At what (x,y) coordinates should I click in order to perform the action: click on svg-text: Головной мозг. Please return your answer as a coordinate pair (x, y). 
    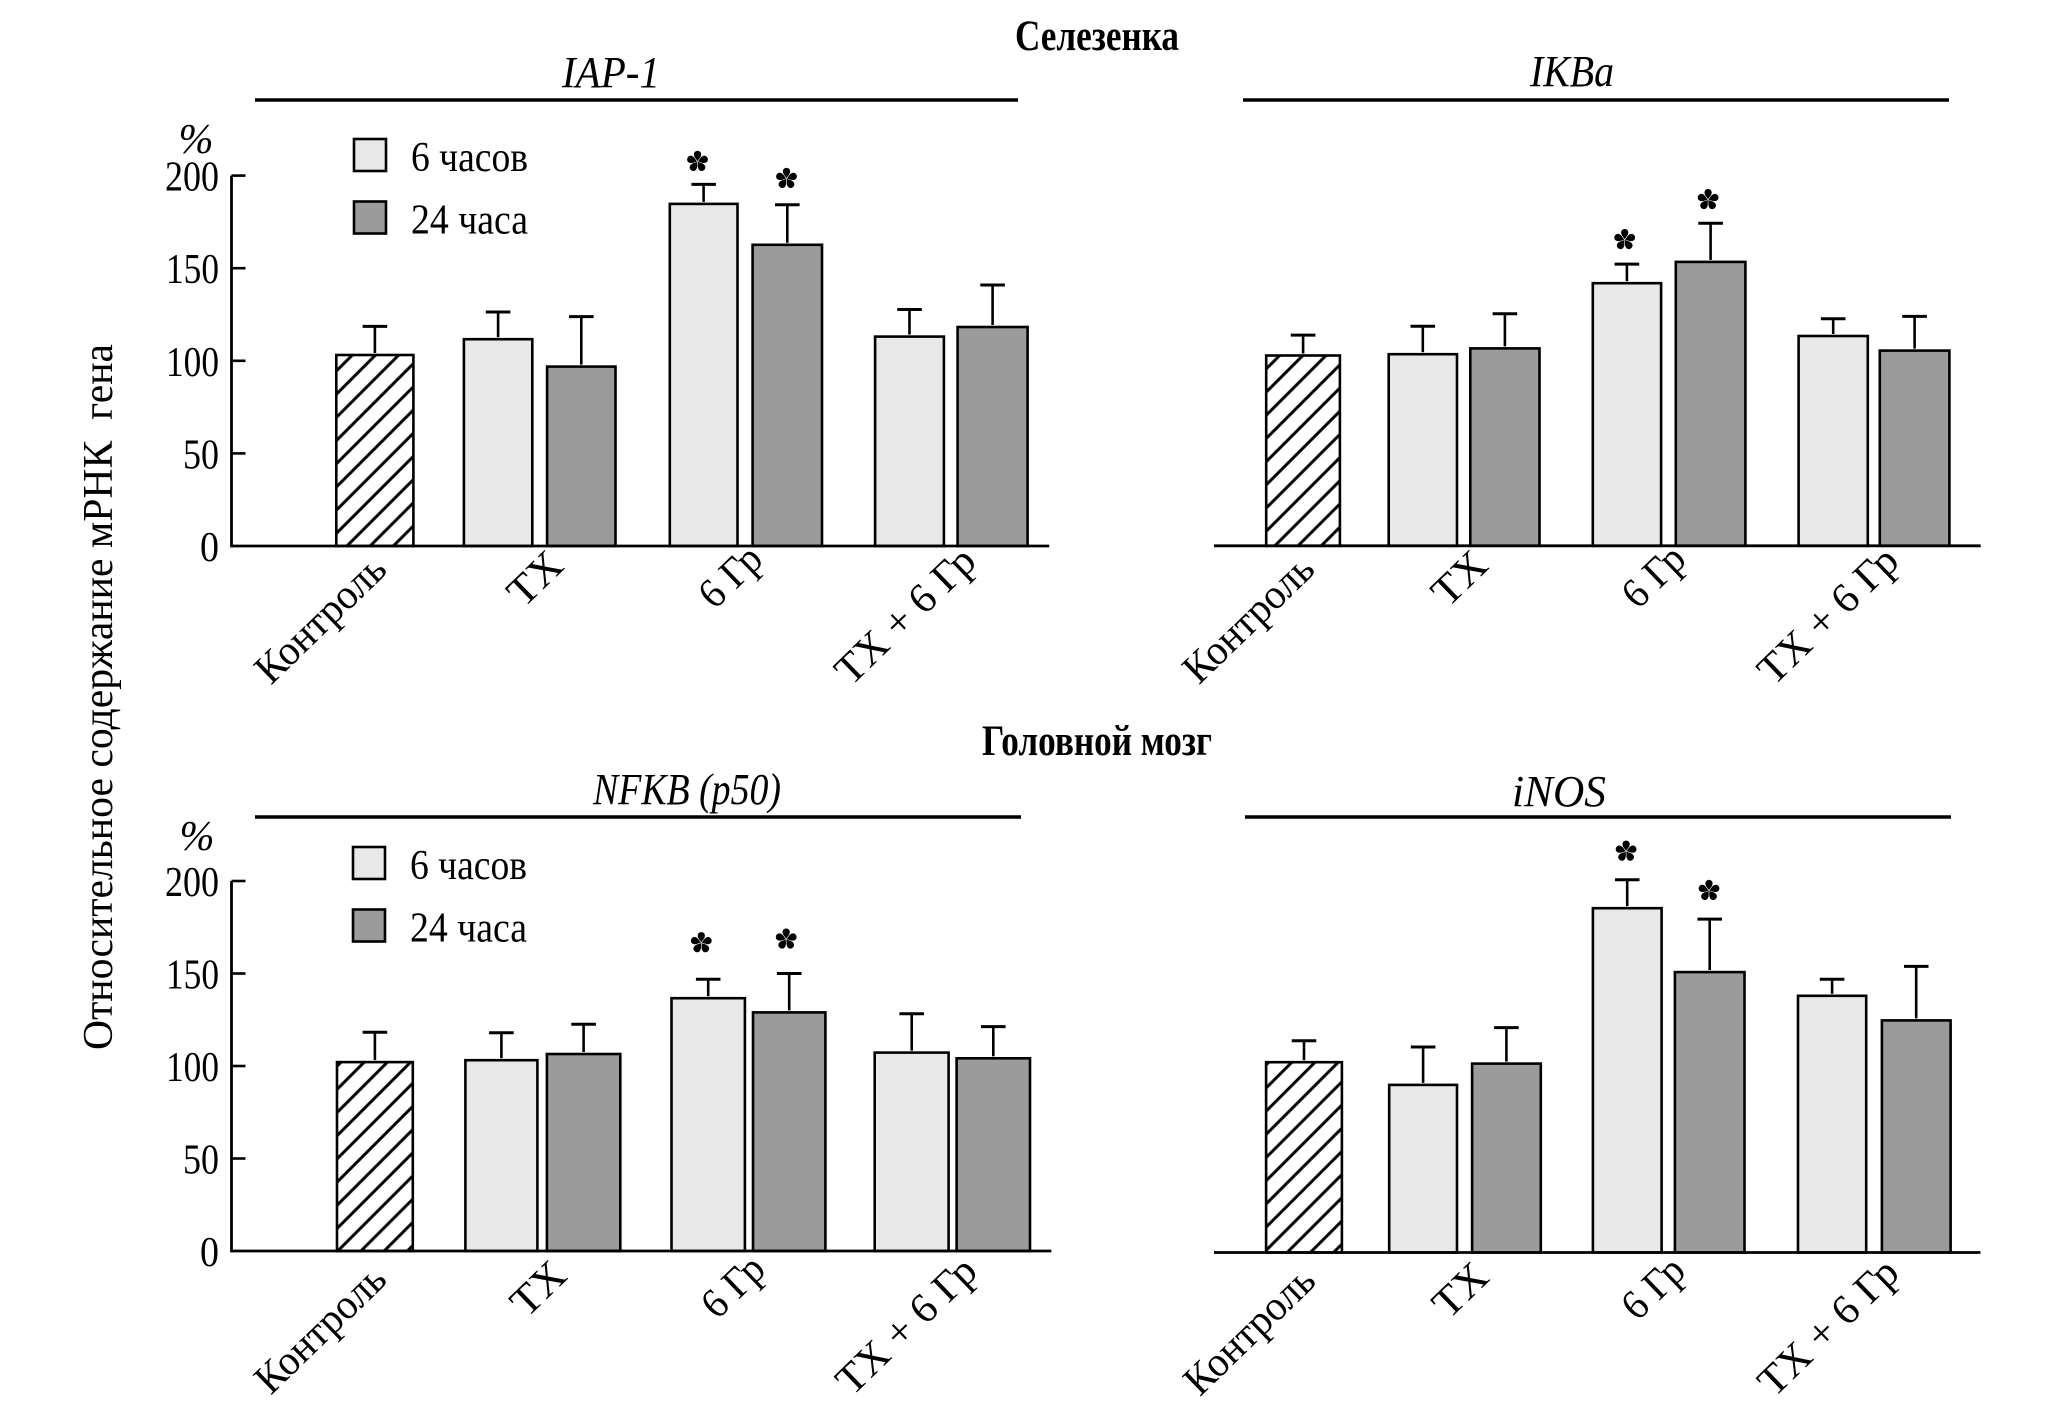
    Looking at the image, I should click on (1097, 741).